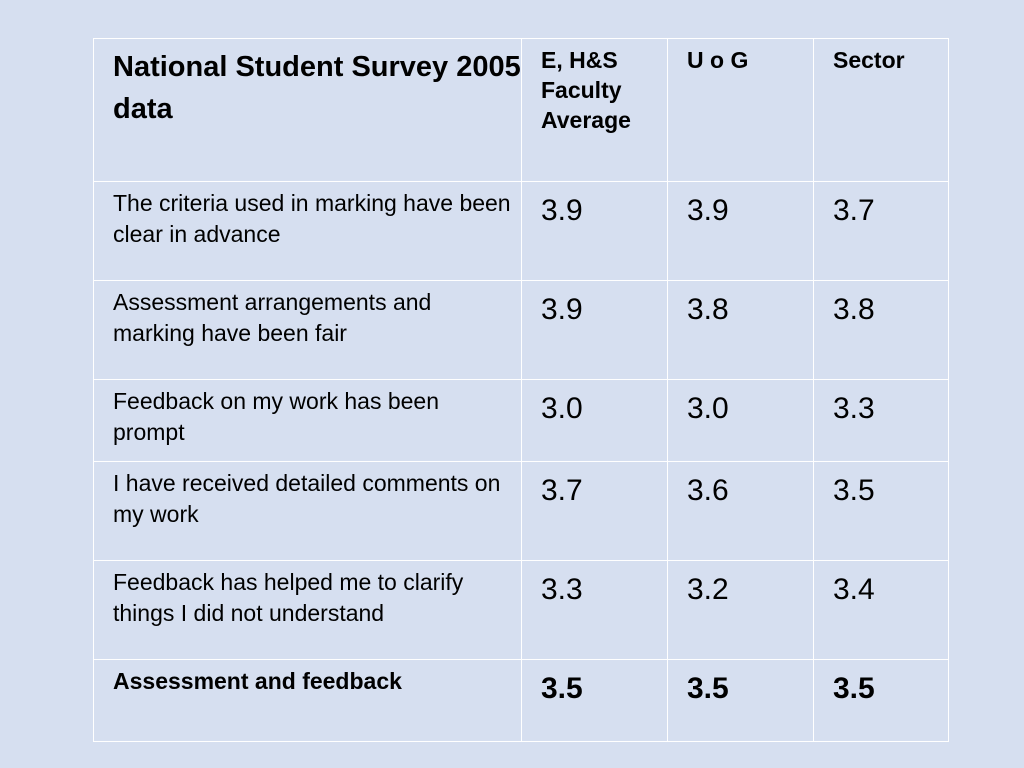 The height and width of the screenshot is (768, 1024). What do you see at coordinates (708, 589) in the screenshot?
I see `value-uog: 3.2` at bounding box center [708, 589].